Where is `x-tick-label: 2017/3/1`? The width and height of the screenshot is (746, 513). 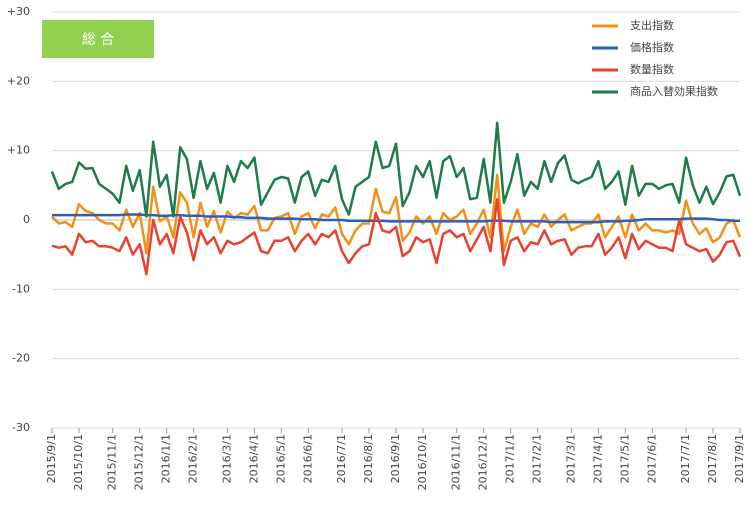
x-tick-label: 2017/3/1 is located at coordinates (570, 458).